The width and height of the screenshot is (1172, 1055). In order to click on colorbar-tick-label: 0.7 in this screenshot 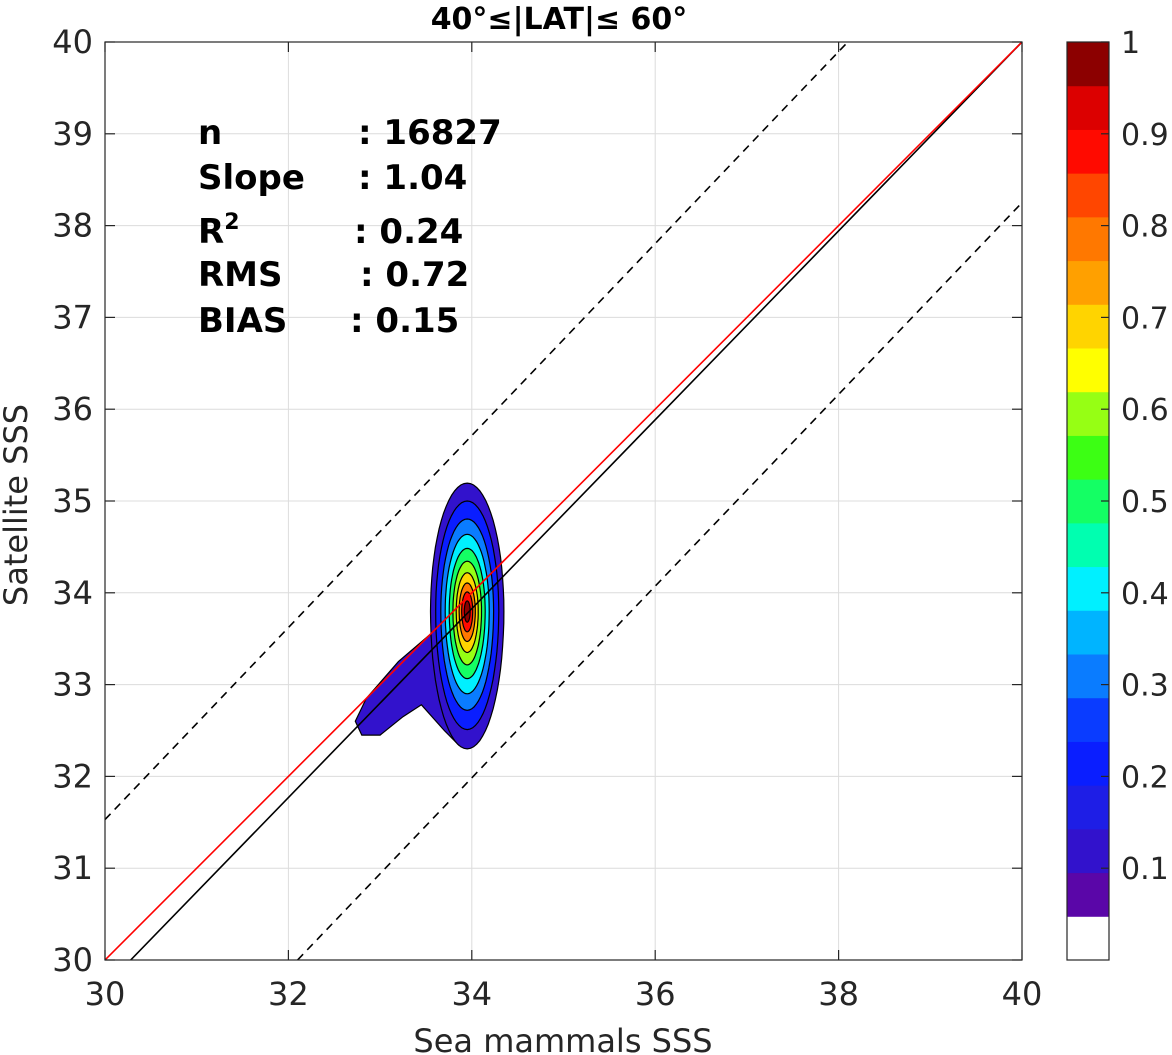, I will do `click(1145, 318)`.